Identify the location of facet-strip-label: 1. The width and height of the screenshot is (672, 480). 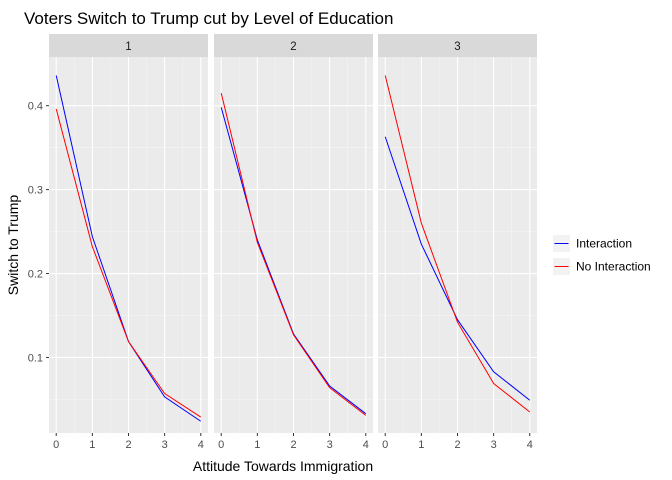
(128, 47).